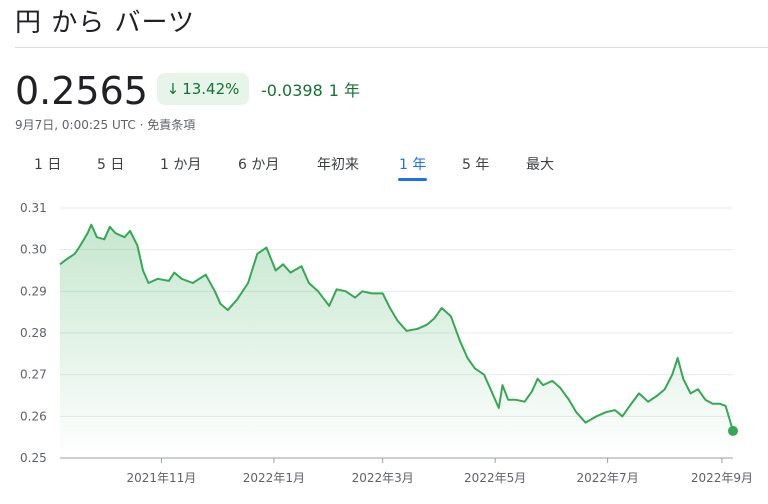 This screenshot has height=504, width=768. Describe the element at coordinates (608, 478) in the screenshot. I see `x-tick-label: 2022年7月` at that location.